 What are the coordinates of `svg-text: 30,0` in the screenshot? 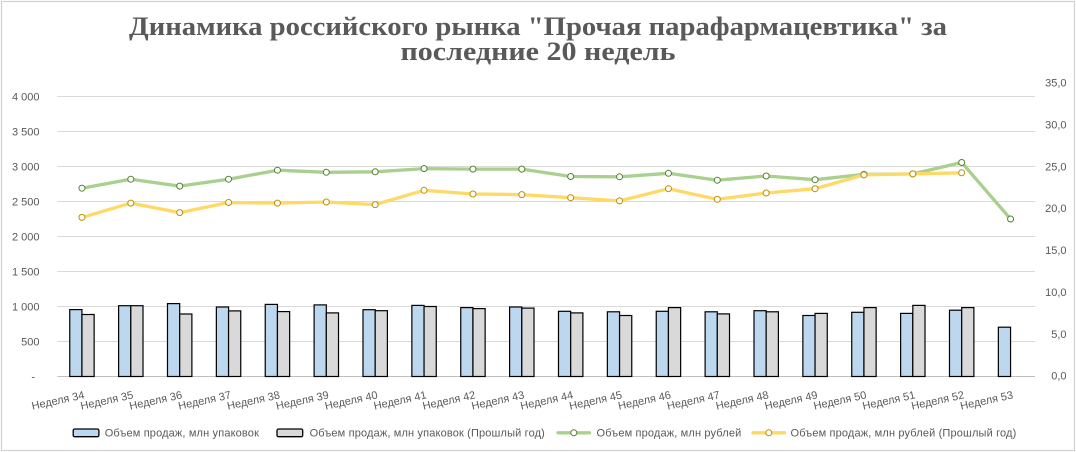 It's located at (1055, 125).